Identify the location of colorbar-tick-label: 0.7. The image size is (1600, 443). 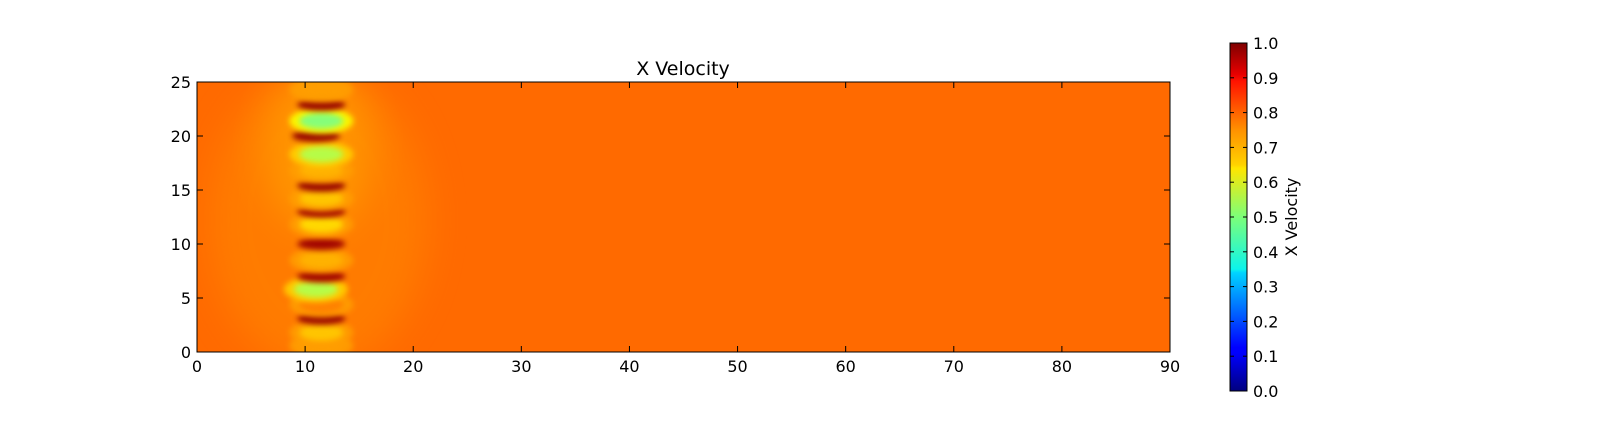
(1265, 147).